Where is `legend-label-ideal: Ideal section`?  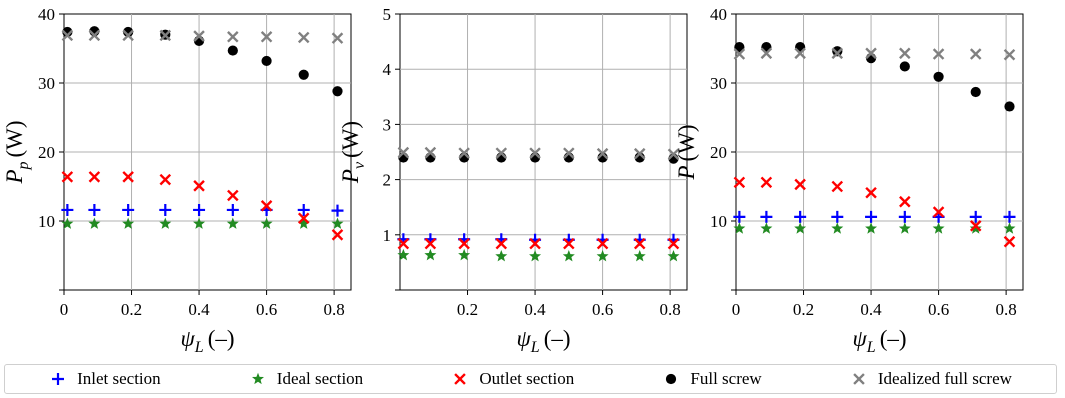 legend-label-ideal: Ideal section is located at coordinates (320, 378).